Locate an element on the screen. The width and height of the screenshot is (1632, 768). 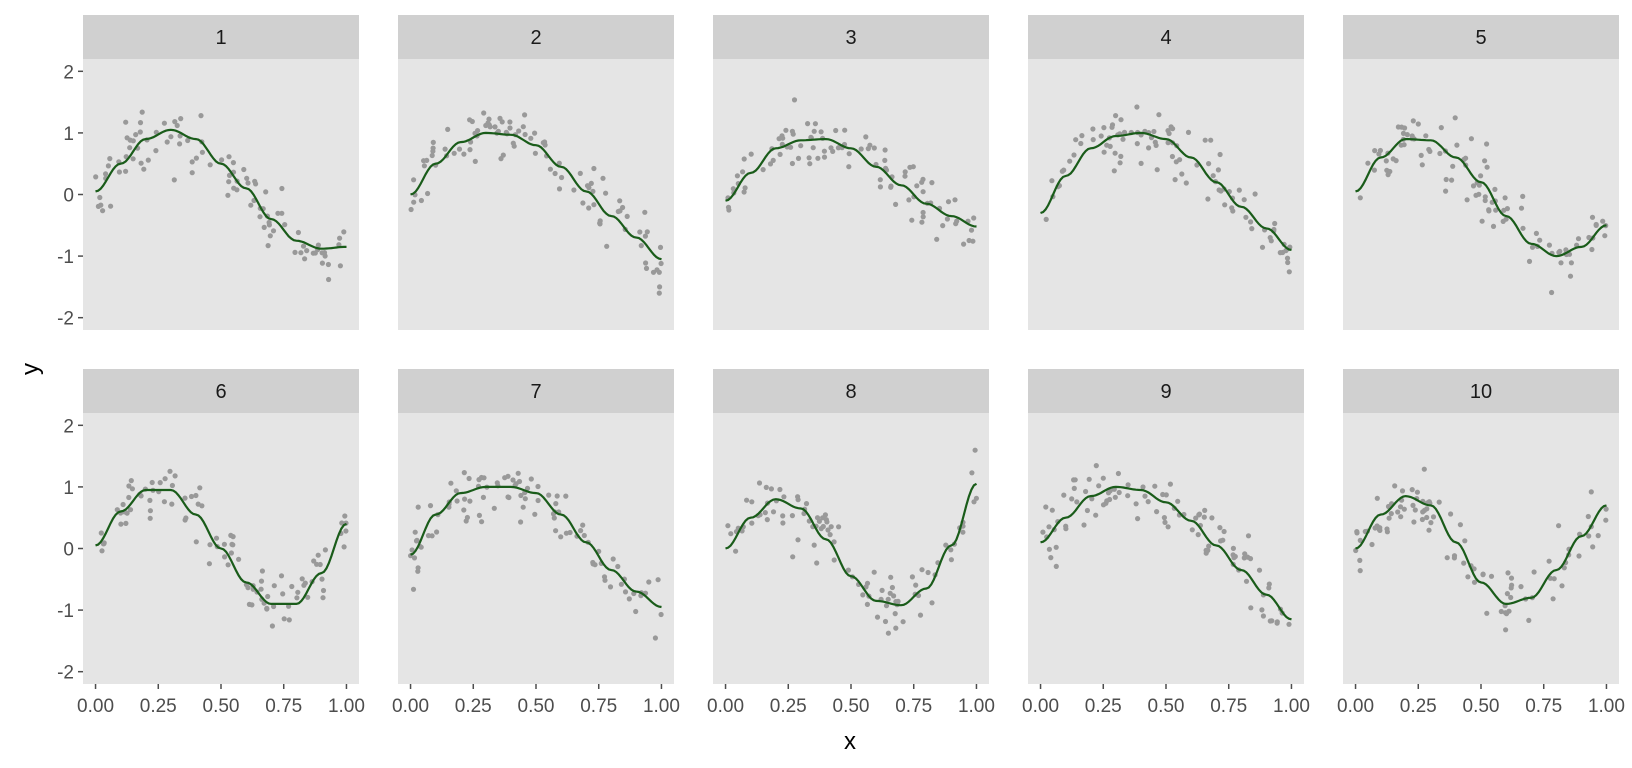
y-tick-label: -1 is located at coordinates (65, 257).